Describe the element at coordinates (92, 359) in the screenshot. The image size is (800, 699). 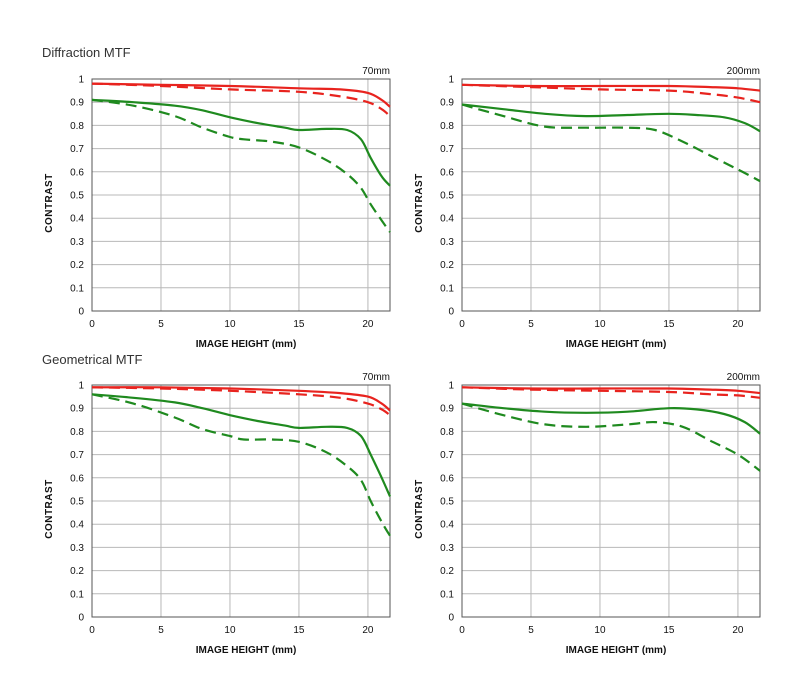
I see `geometrical-mtf-title: Geometrical MTF` at that location.